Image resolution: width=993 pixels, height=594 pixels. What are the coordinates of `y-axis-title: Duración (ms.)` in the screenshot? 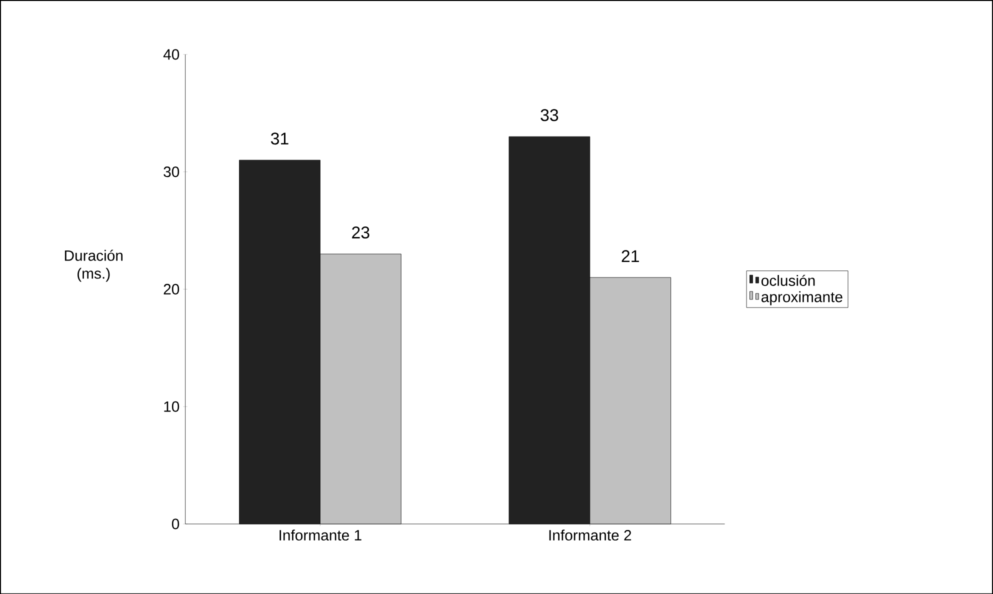 It's located at (93, 266).